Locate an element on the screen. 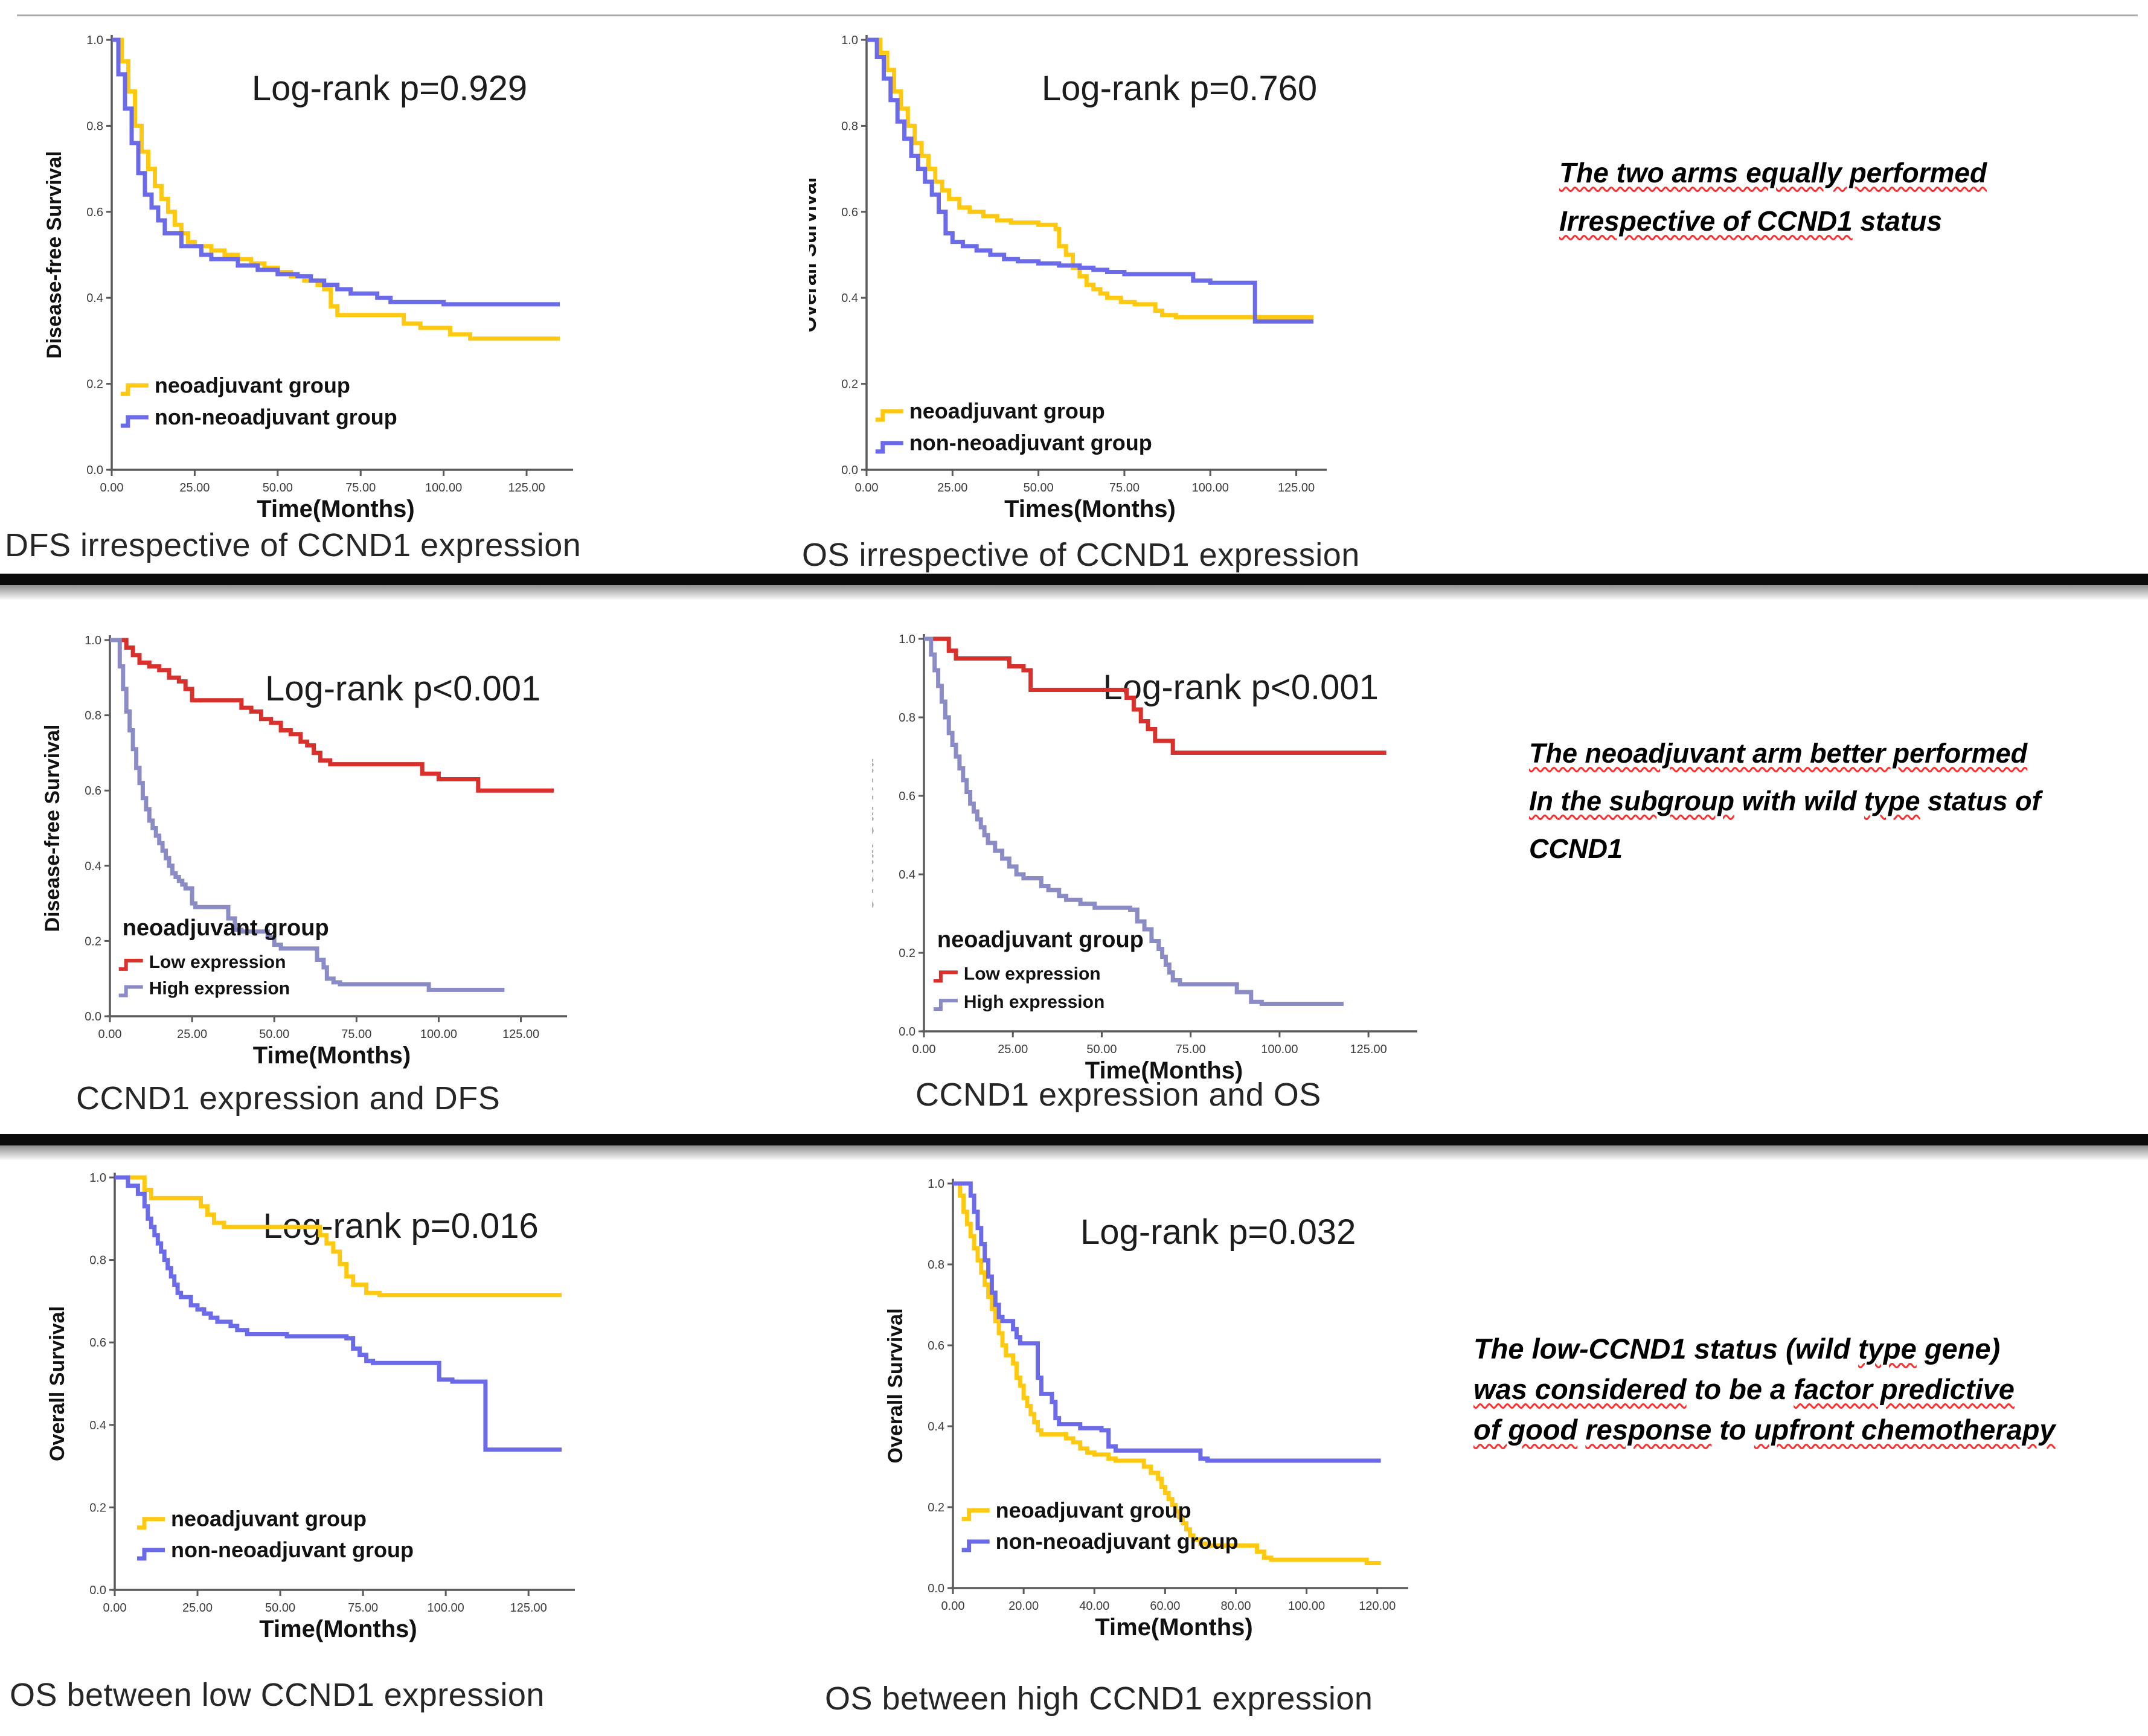 This screenshot has width=2148, height=1736. note-line: CCND1 is located at coordinates (1576, 849).